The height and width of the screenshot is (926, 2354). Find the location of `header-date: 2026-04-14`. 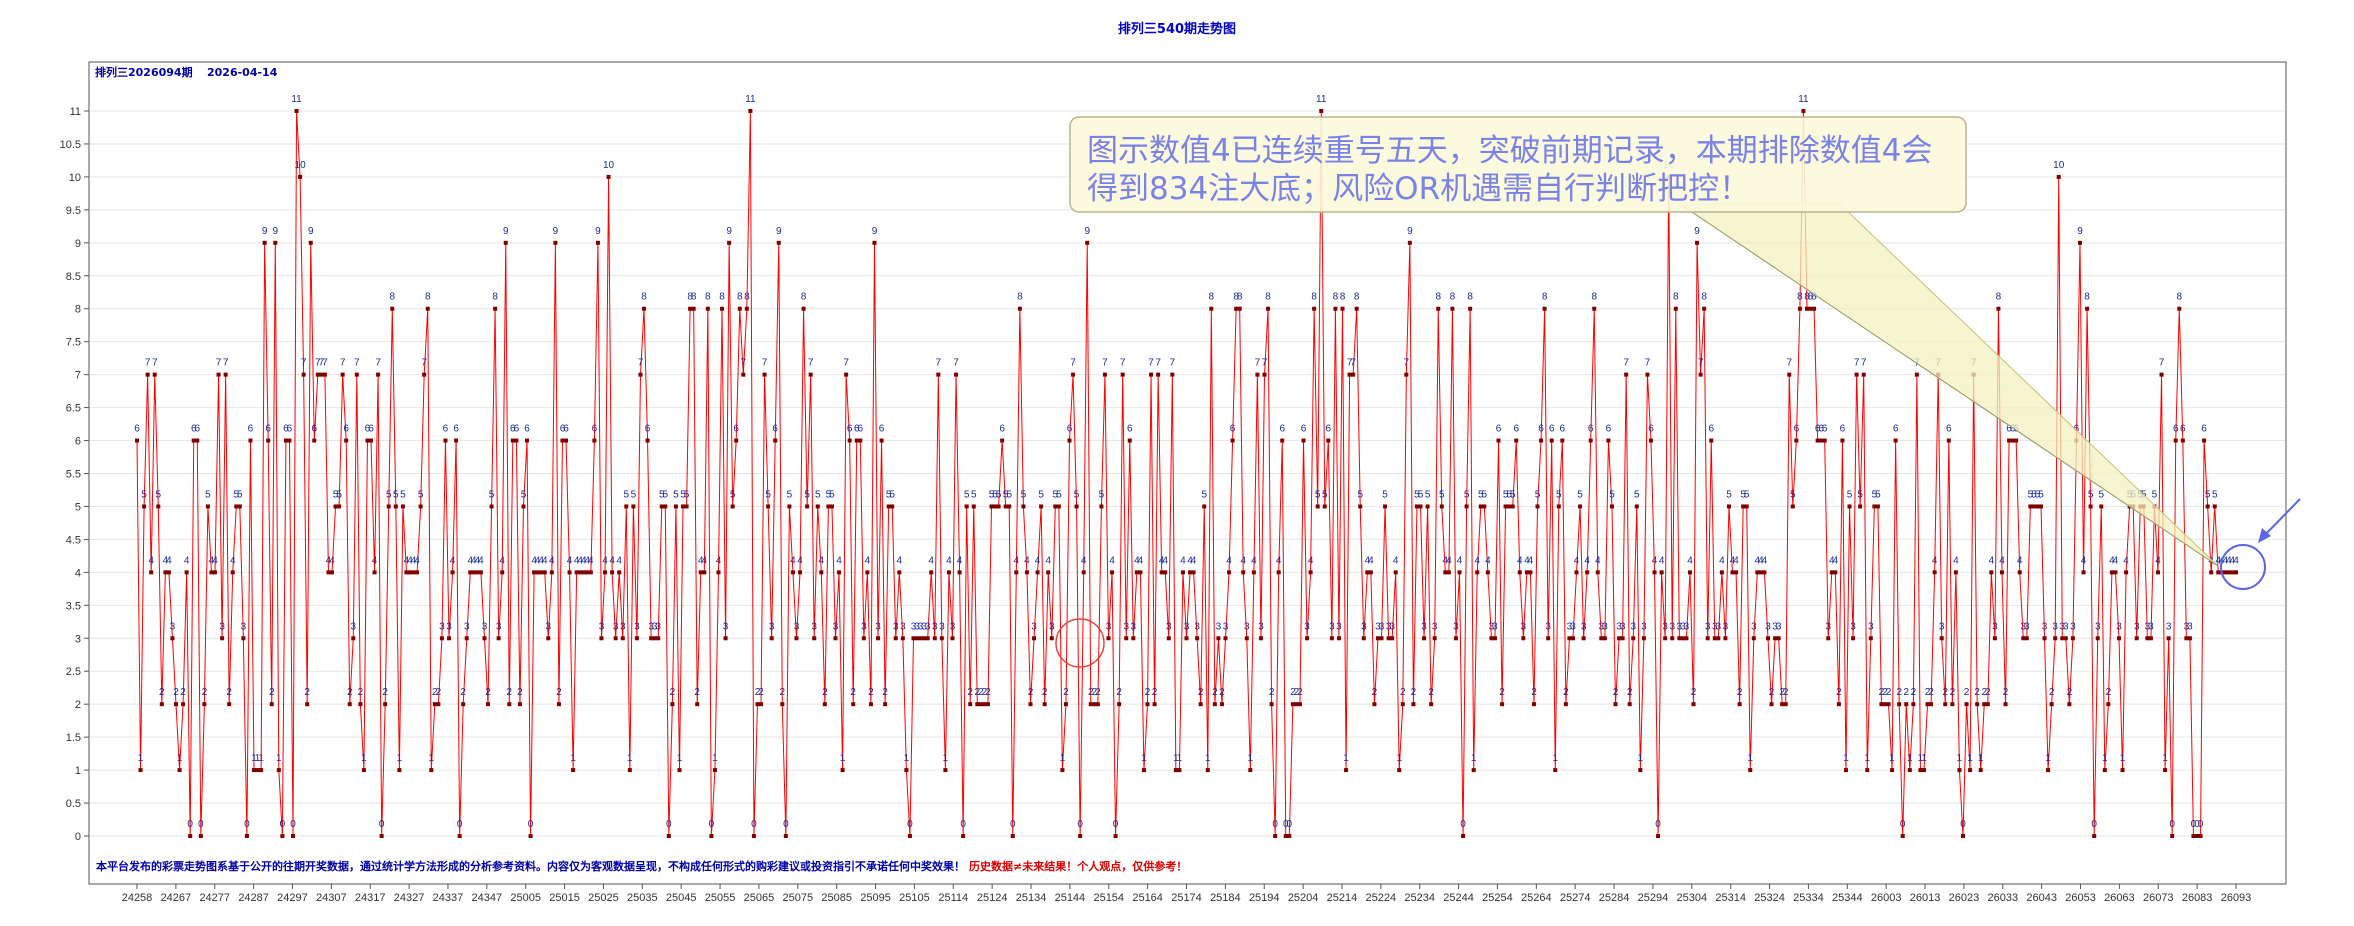

header-date: 2026-04-14 is located at coordinates (242, 72).